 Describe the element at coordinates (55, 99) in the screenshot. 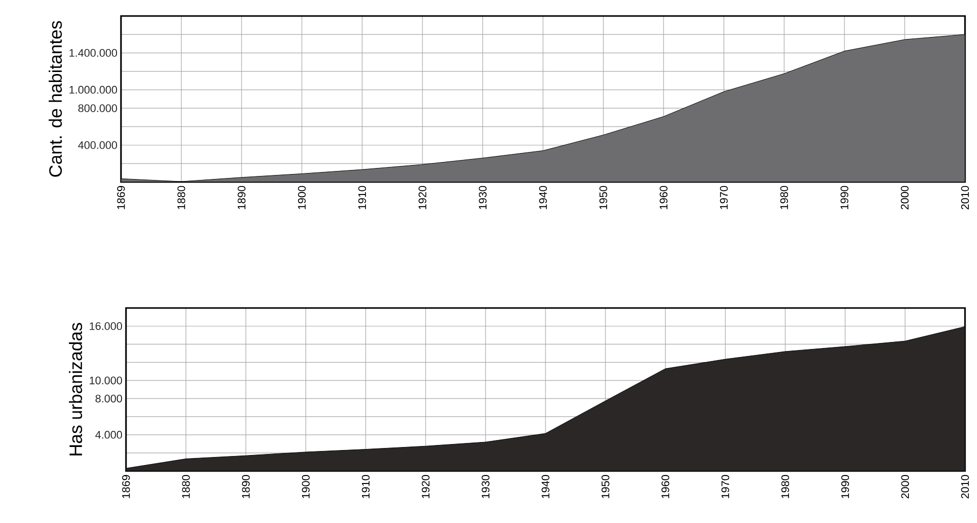

I see `y-axis-title: Cant. de habitantes` at that location.